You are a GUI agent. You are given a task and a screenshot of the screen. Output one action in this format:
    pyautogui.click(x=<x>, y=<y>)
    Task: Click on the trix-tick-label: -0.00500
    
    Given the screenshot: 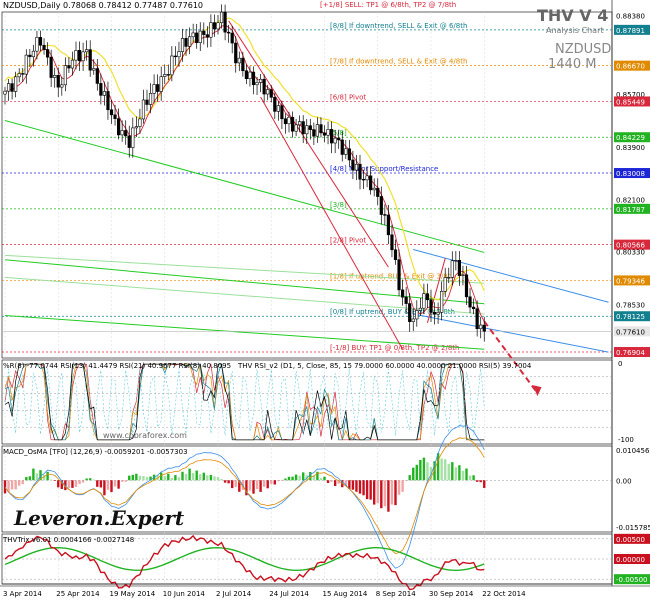 What is the action you would take?
    pyautogui.click(x=631, y=580)
    